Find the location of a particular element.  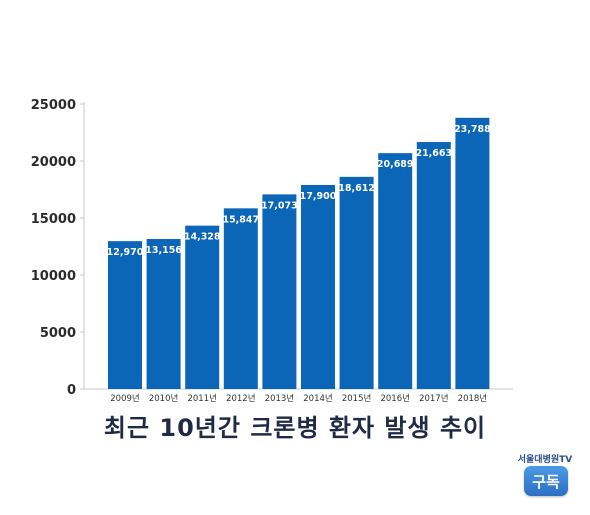

x-tick-label: 2011년 is located at coordinates (201, 398).